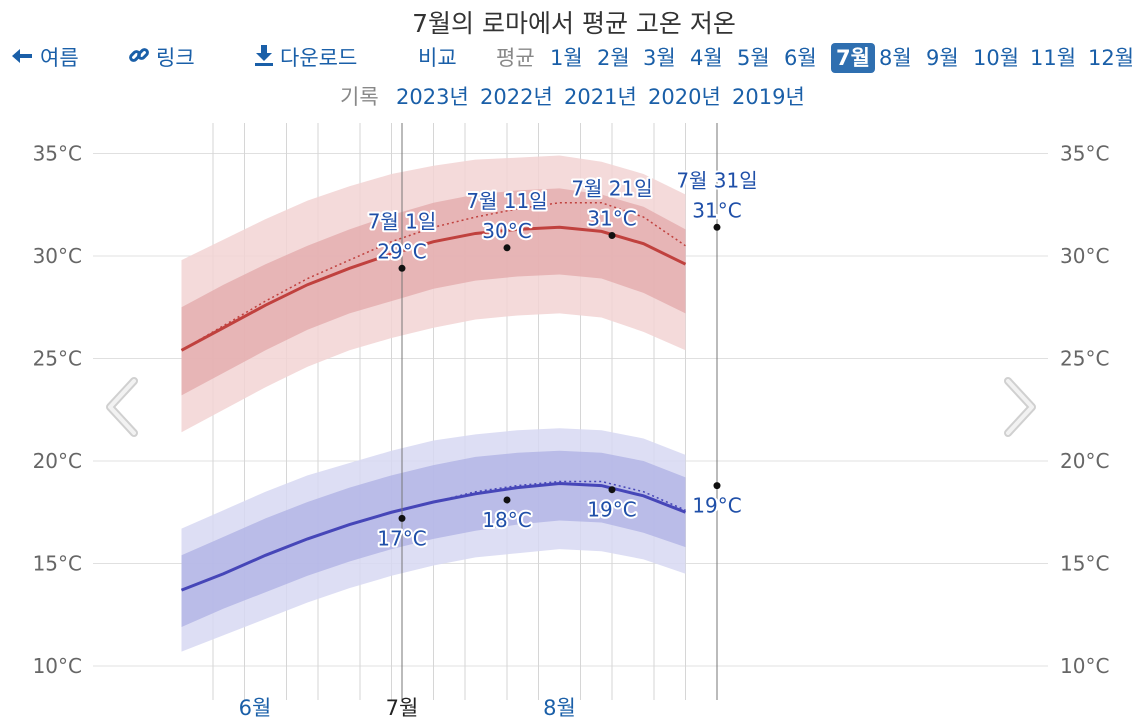 Image resolution: width=1148 pixels, height=725 pixels. What do you see at coordinates (768, 97) in the screenshot?
I see `year-tab-2019: 2019년` at bounding box center [768, 97].